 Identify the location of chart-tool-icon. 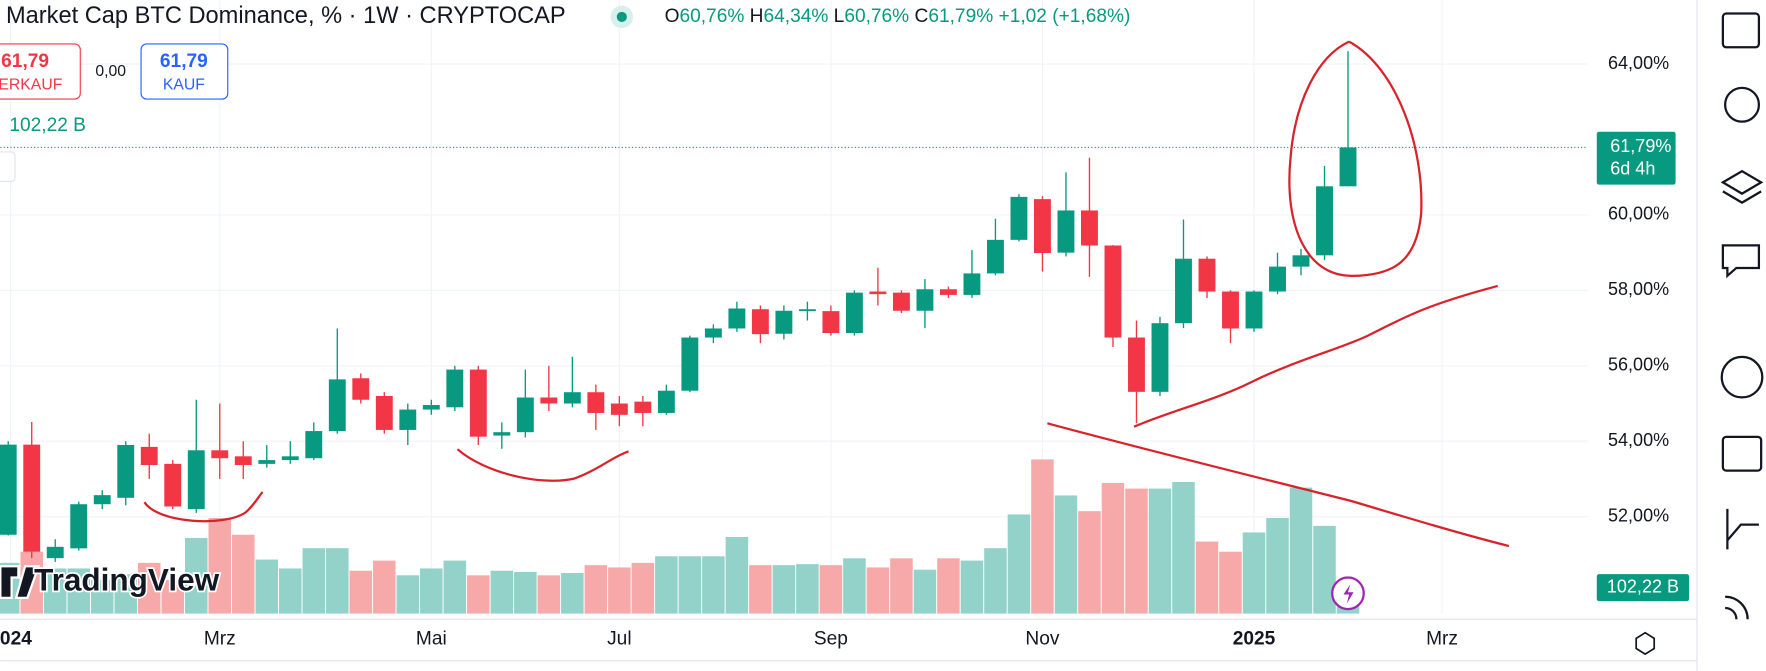
(1742, 529).